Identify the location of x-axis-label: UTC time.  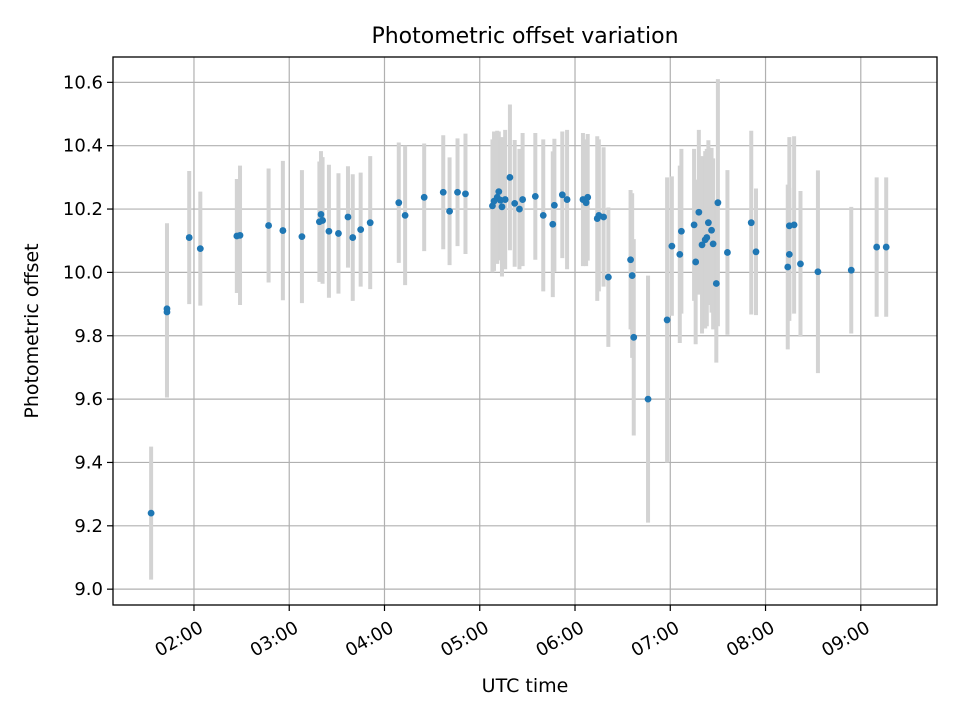
(525, 686).